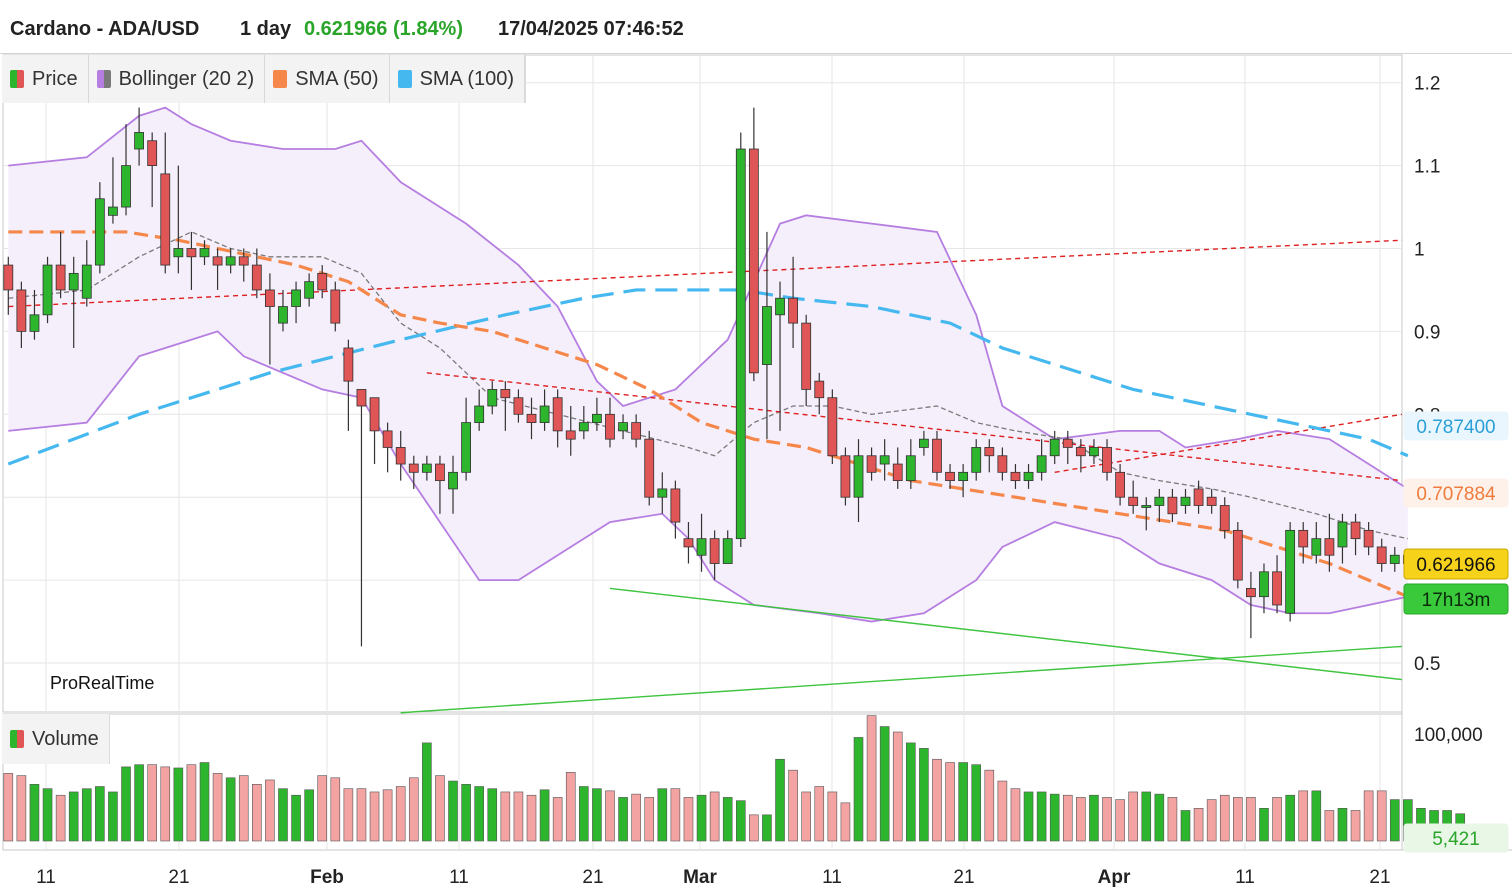 Image resolution: width=1512 pixels, height=894 pixels. I want to click on price-swatch-icon, so click(17, 79).